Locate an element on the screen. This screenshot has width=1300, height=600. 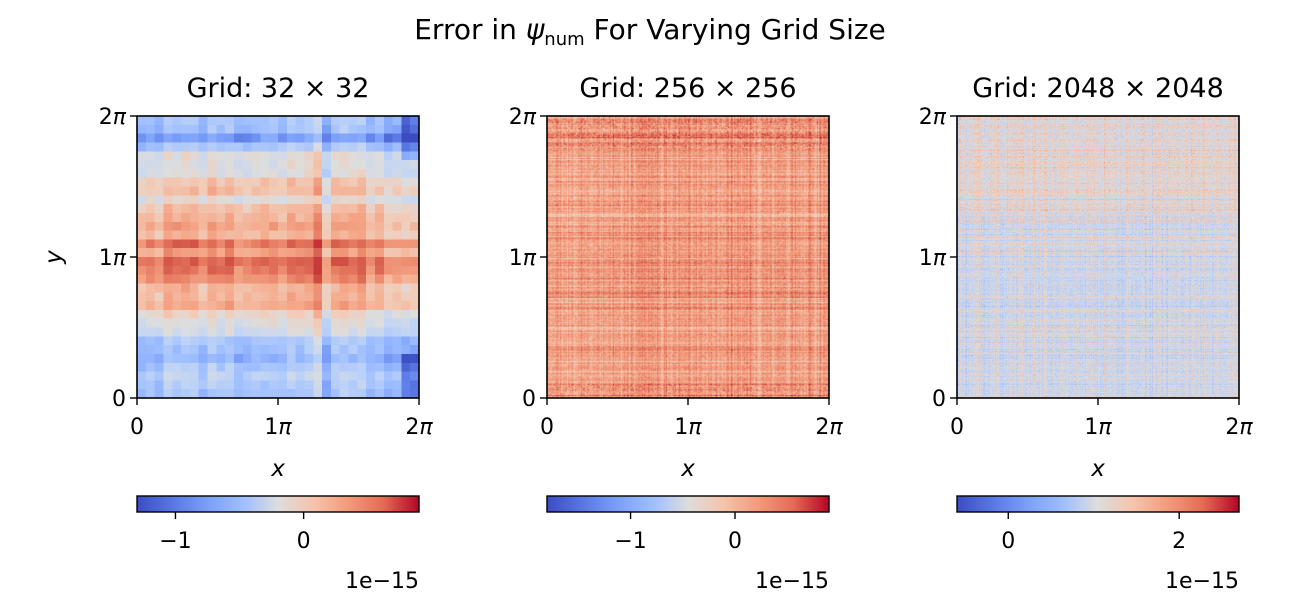
y-axis-label: y is located at coordinates (54, 257).